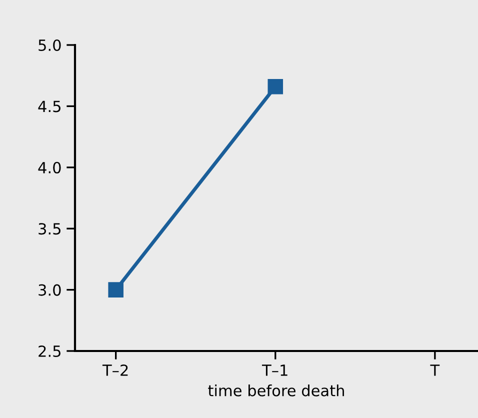 This screenshot has width=478, height=418. Describe the element at coordinates (49, 106) in the screenshot. I see `y-tick-label: 4.5` at that location.